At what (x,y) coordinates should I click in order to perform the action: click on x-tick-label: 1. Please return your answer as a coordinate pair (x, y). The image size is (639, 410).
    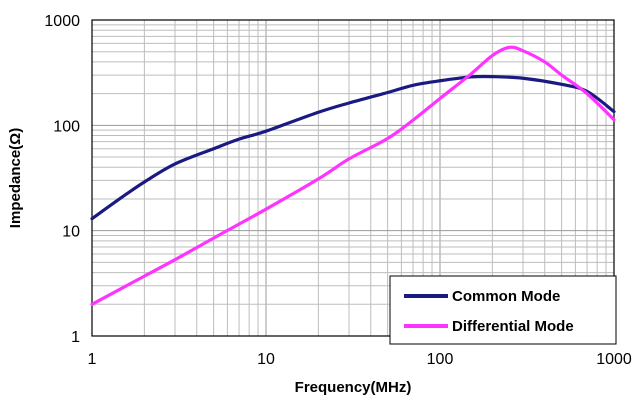
    Looking at the image, I should click on (92, 359).